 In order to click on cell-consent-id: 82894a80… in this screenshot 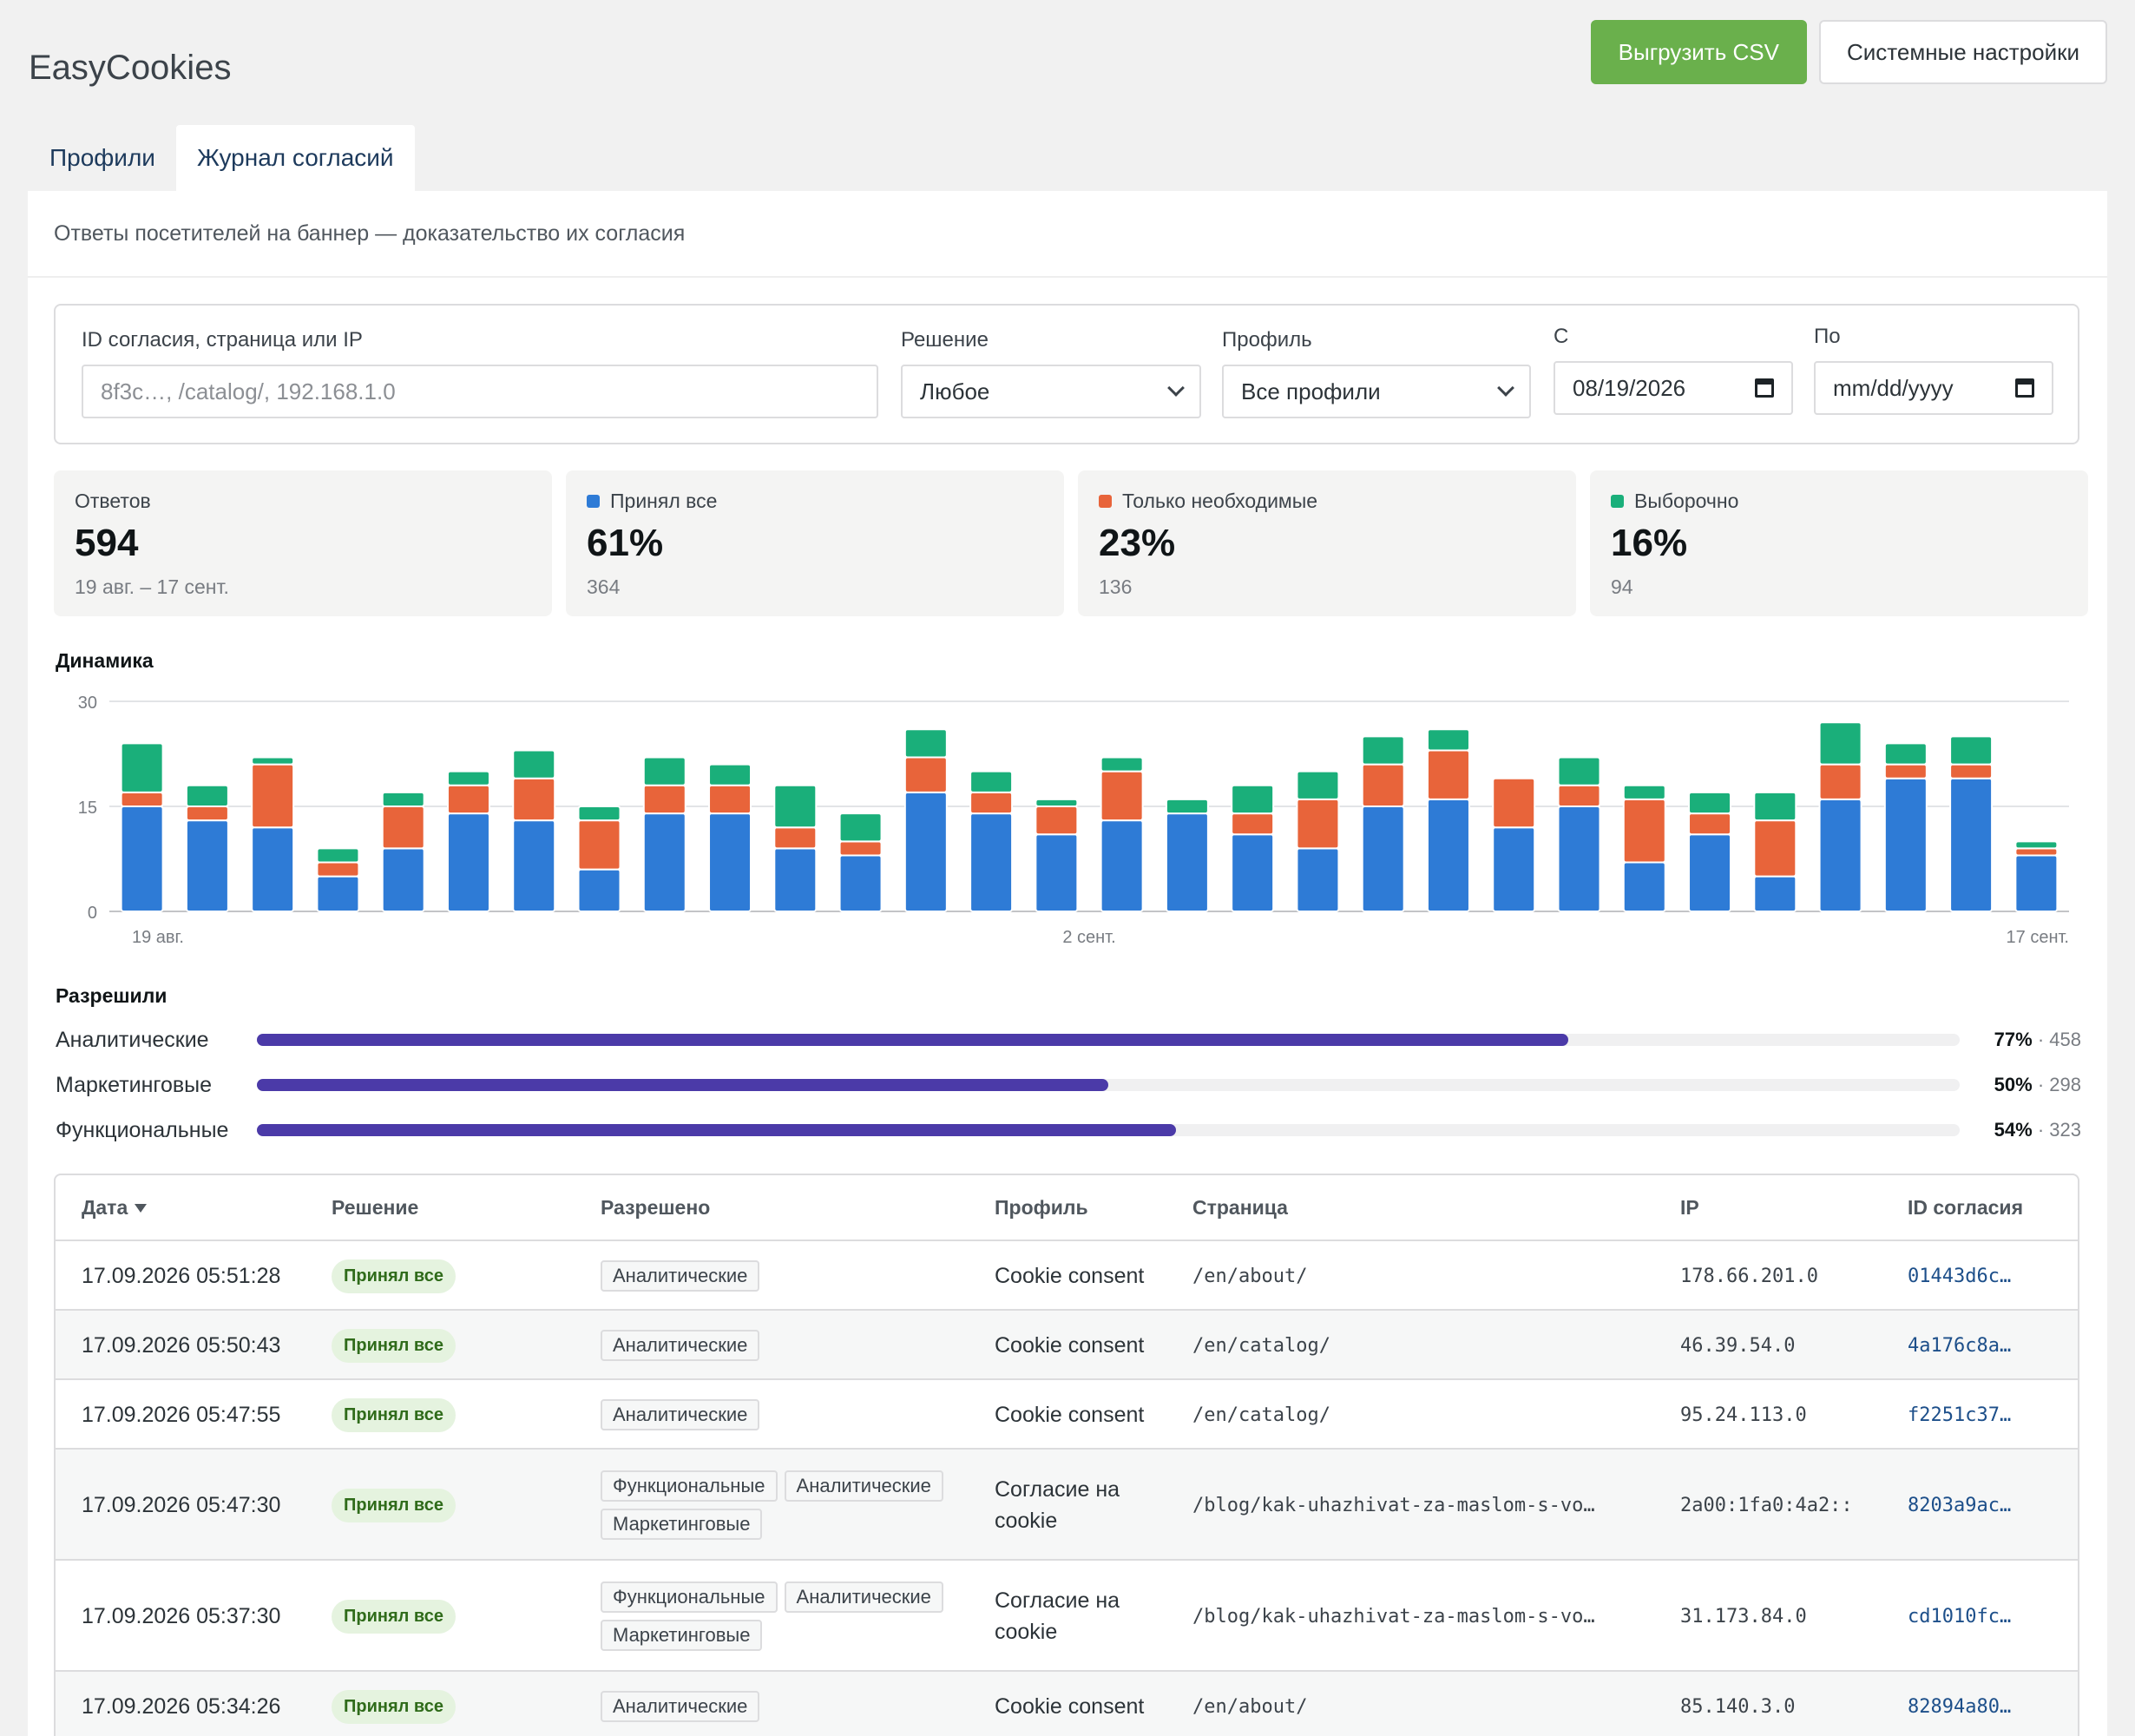, I will do `click(1960, 1706)`.